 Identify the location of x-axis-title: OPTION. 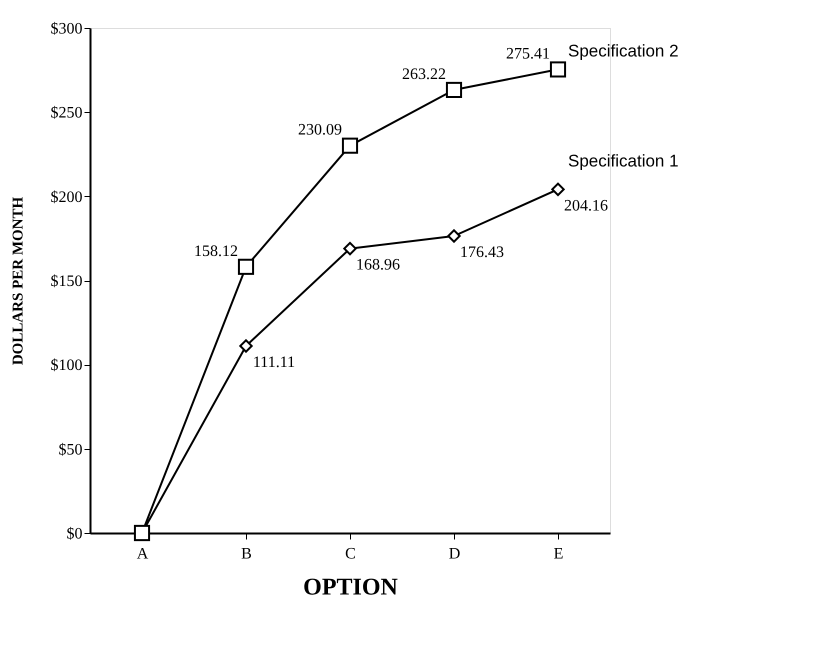
(350, 587).